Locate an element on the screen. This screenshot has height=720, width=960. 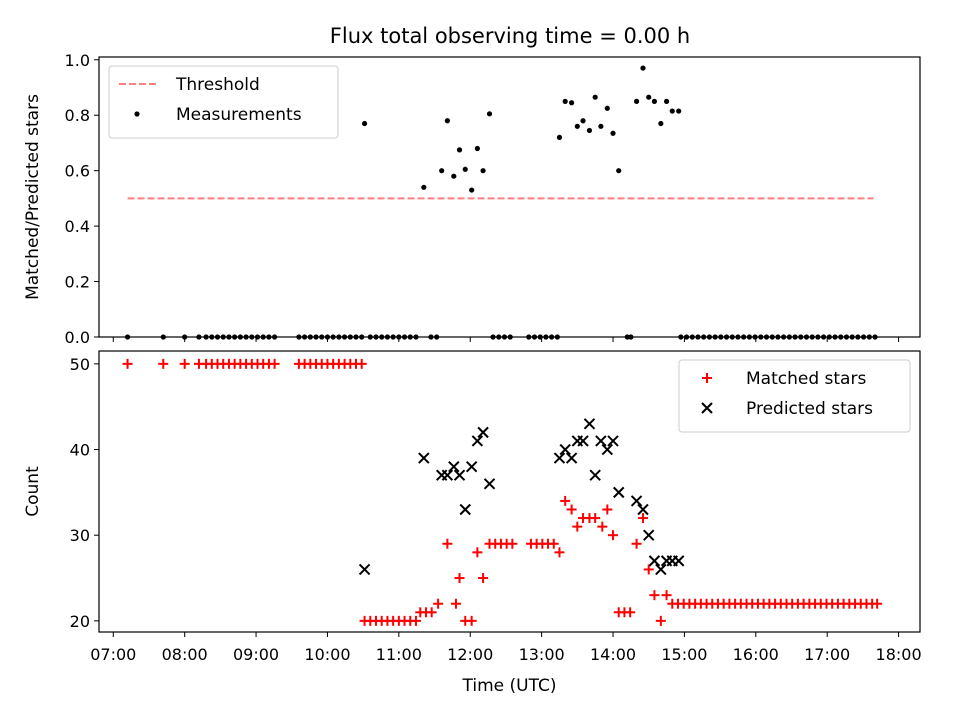
x-tick-label: 09:00 is located at coordinates (256, 654).